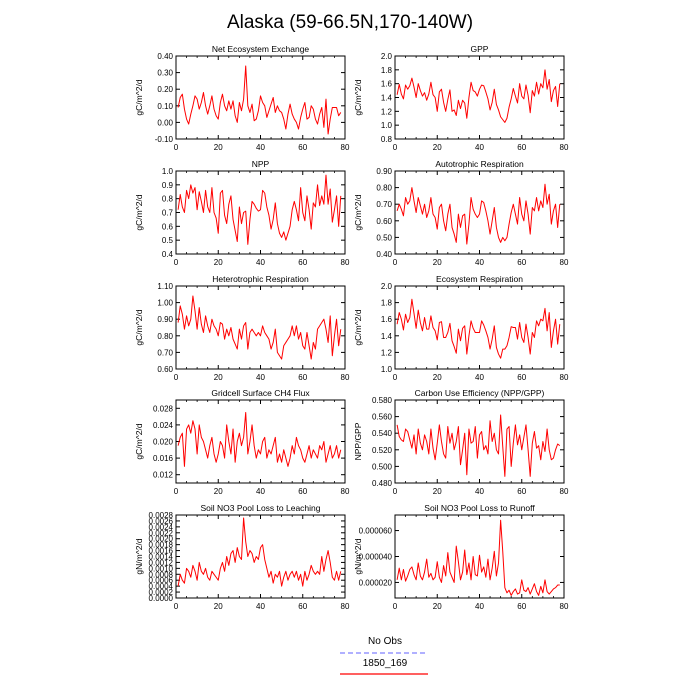 The image size is (700, 700). I want to click on y-tick-label: 0.30, so click(165, 73).